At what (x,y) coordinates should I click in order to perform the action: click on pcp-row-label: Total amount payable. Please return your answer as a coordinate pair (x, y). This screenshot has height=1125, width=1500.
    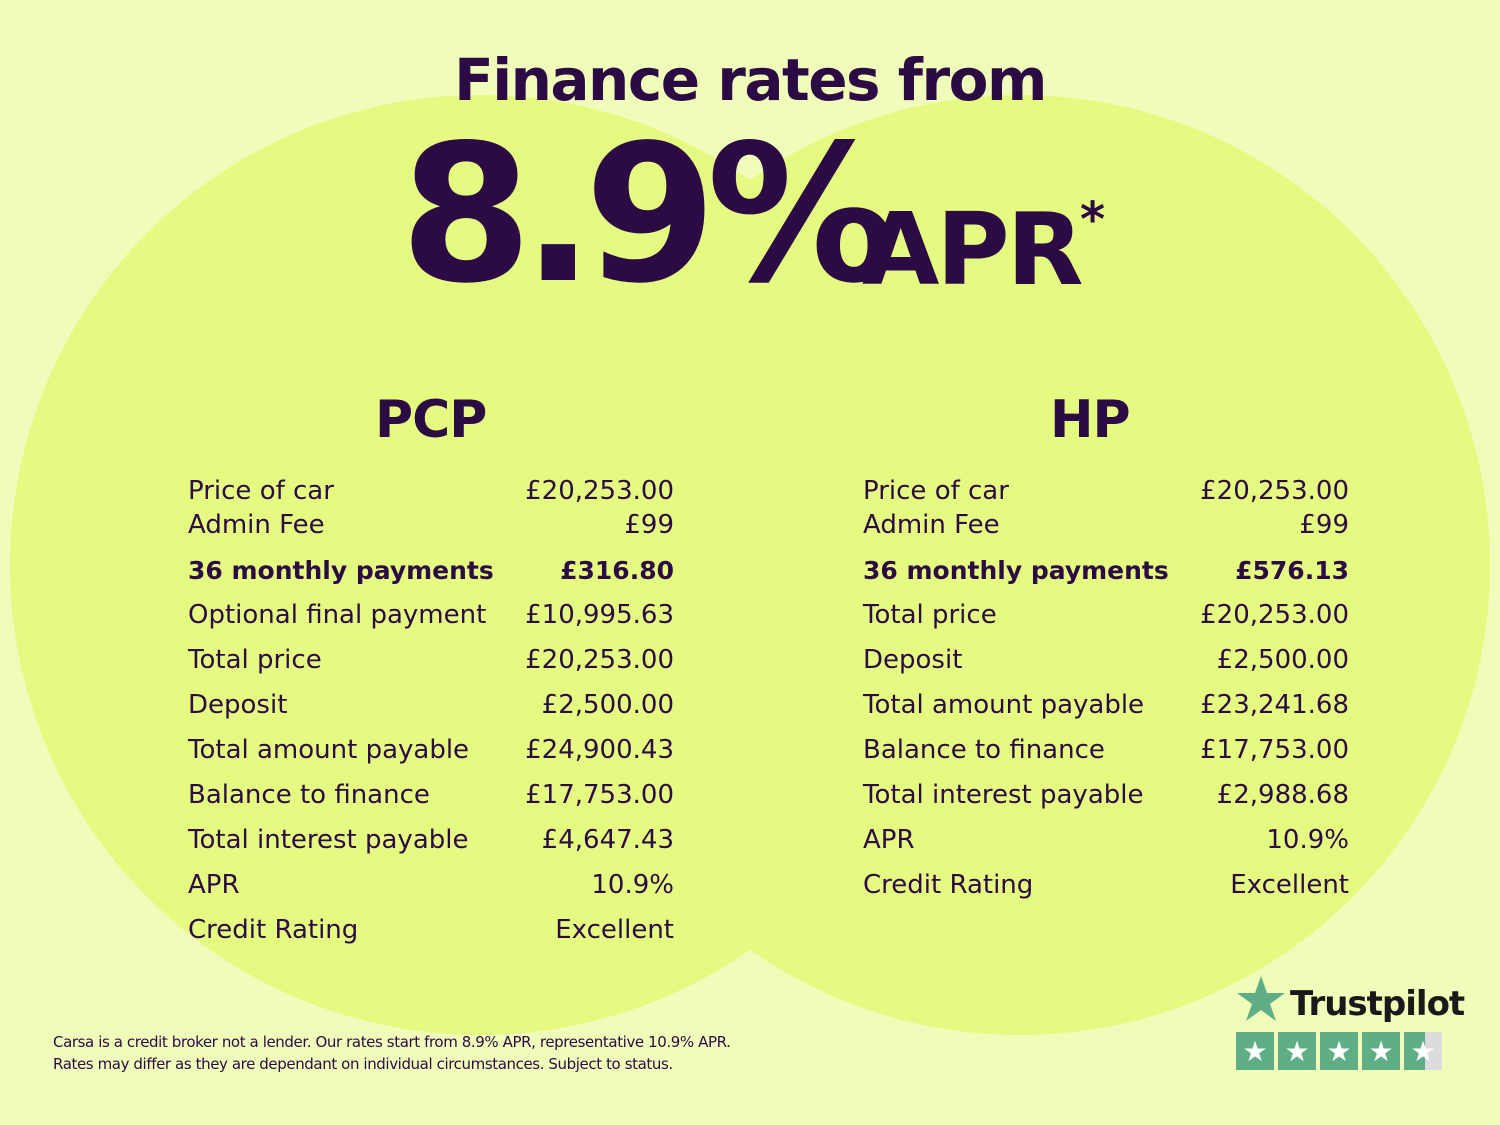
    Looking at the image, I should click on (329, 750).